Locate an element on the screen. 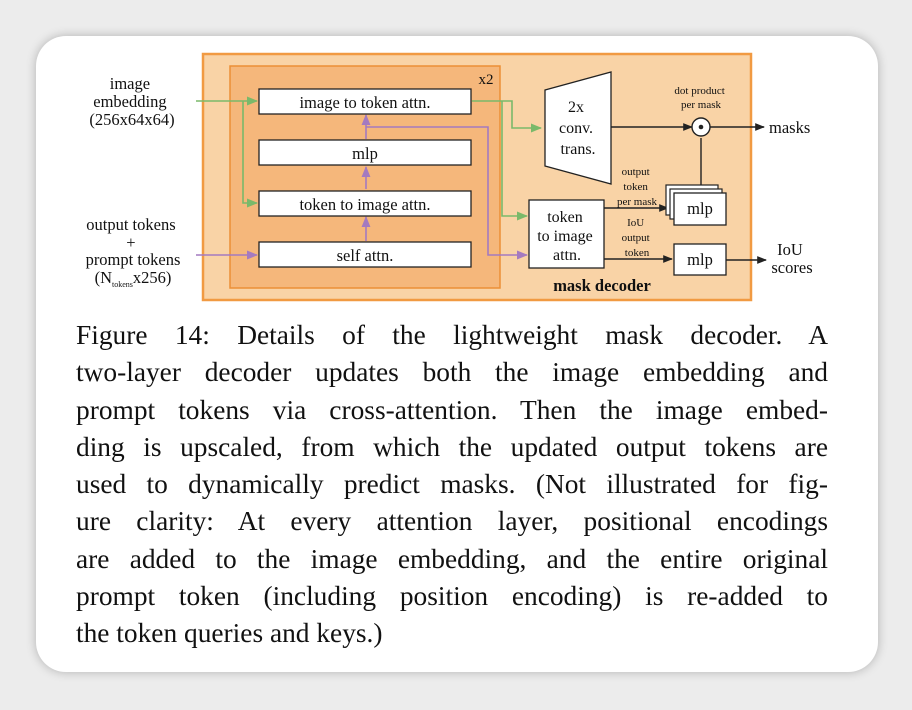 The width and height of the screenshot is (912, 710). token-to-image-attn-block is located at coordinates (365, 203).